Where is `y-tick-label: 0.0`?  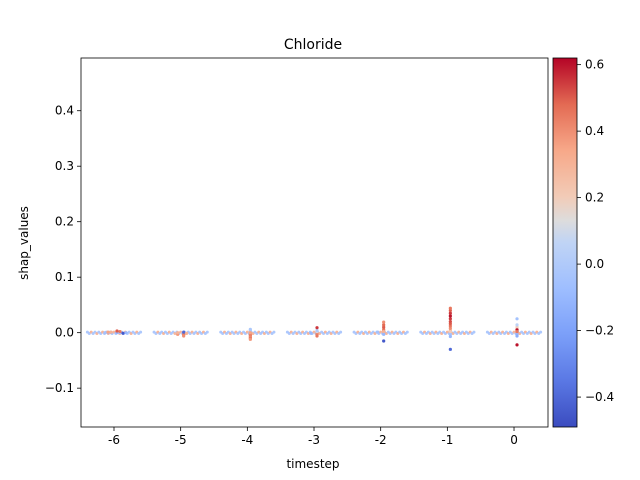
y-tick-label: 0.0 is located at coordinates (64, 333).